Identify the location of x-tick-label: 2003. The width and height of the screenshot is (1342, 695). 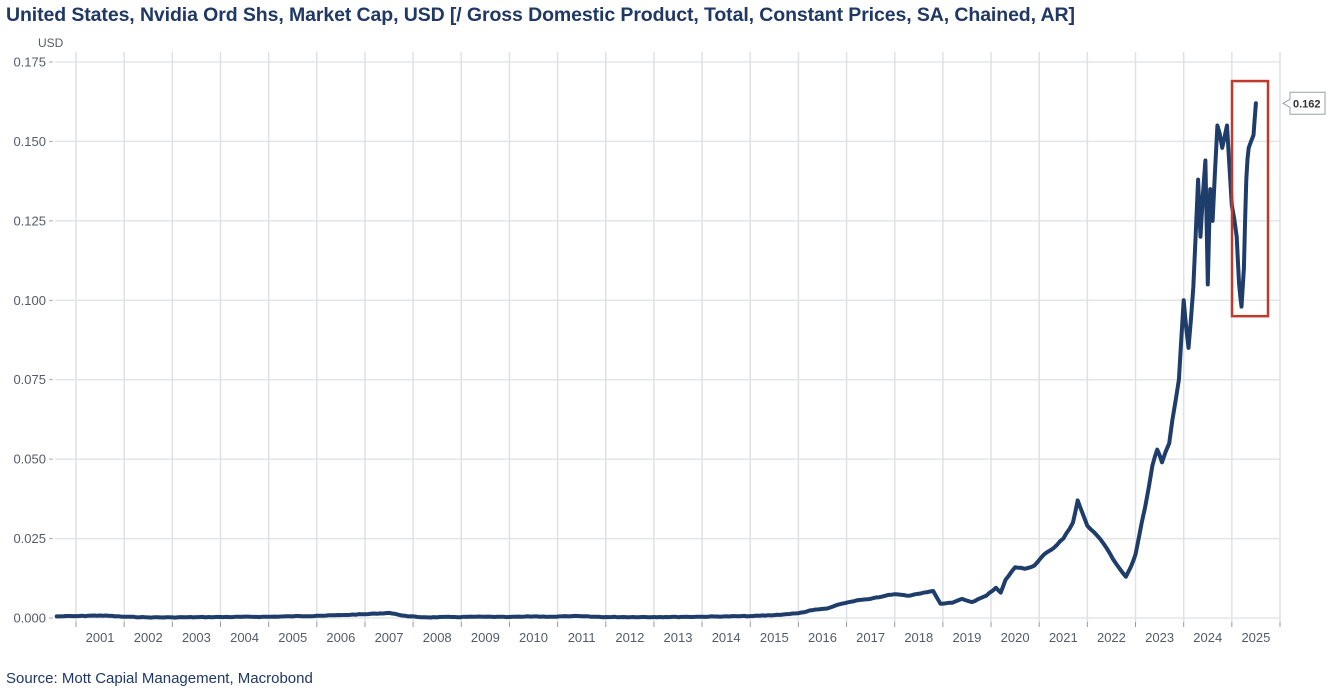
(196, 637).